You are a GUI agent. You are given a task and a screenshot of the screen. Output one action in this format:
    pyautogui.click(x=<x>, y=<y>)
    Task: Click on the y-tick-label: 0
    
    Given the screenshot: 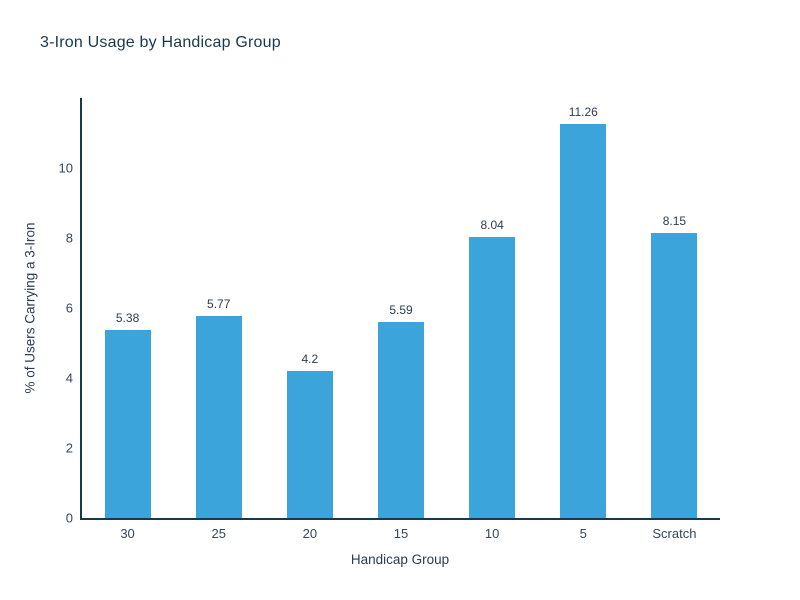 What is the action you would take?
    pyautogui.click(x=69, y=518)
    